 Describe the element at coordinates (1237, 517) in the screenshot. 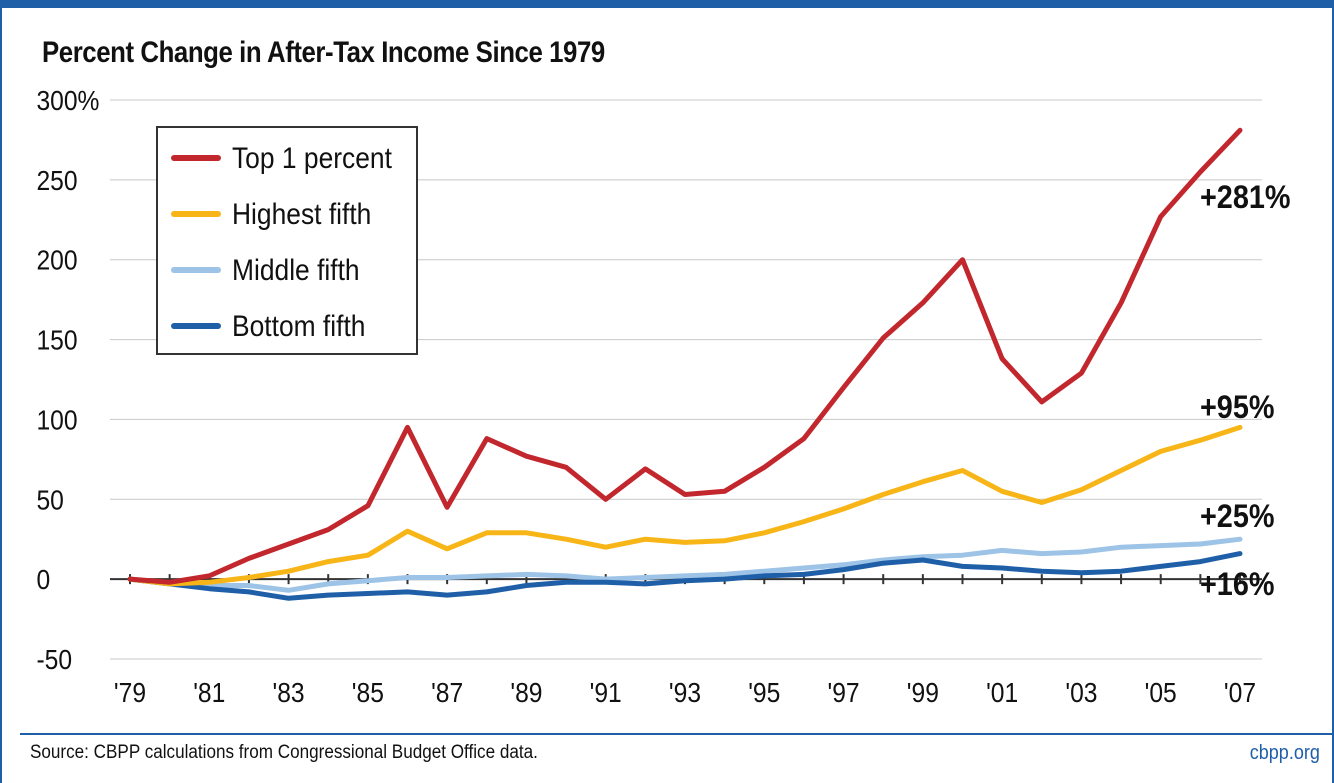

I see `end-label: +25%` at that location.